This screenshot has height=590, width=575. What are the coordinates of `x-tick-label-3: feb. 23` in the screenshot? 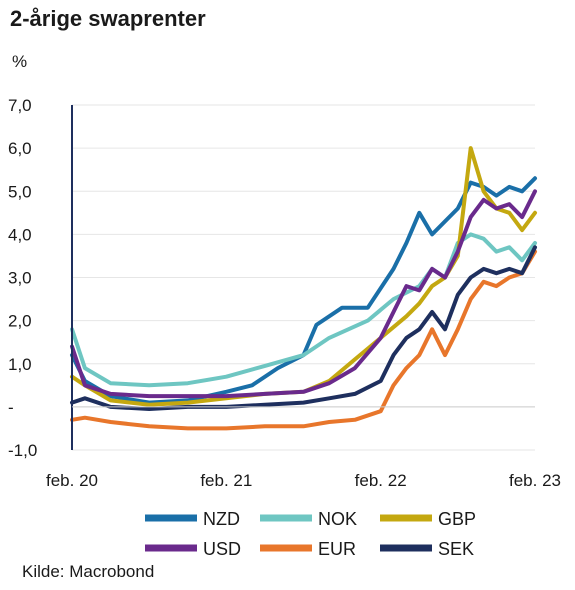 It's located at (535, 480).